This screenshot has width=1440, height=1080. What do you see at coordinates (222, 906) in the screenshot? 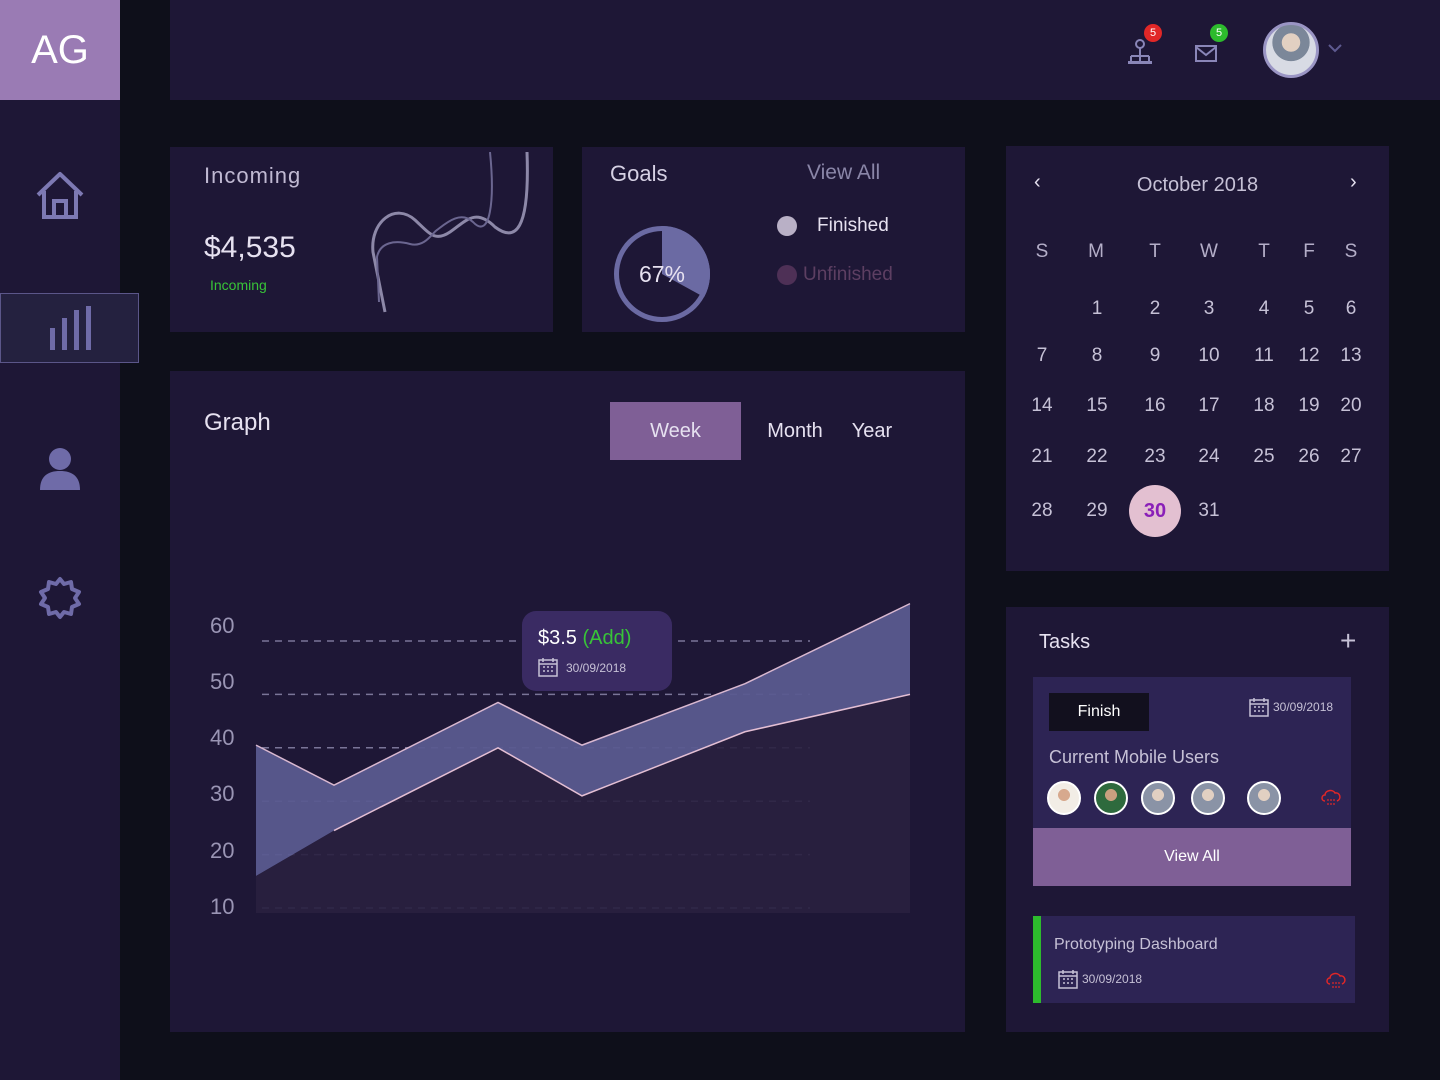
I see `y-tick-label: 10` at bounding box center [222, 906].